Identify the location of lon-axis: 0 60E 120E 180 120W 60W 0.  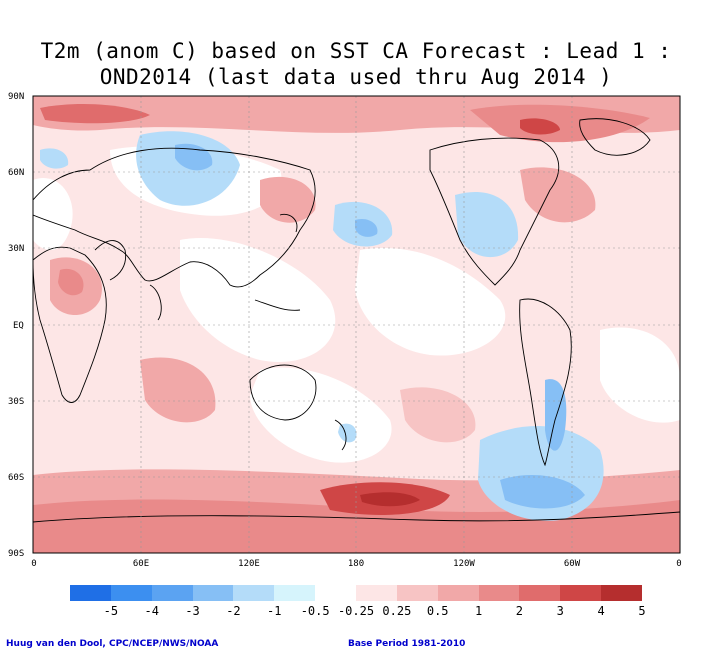
(356, 564).